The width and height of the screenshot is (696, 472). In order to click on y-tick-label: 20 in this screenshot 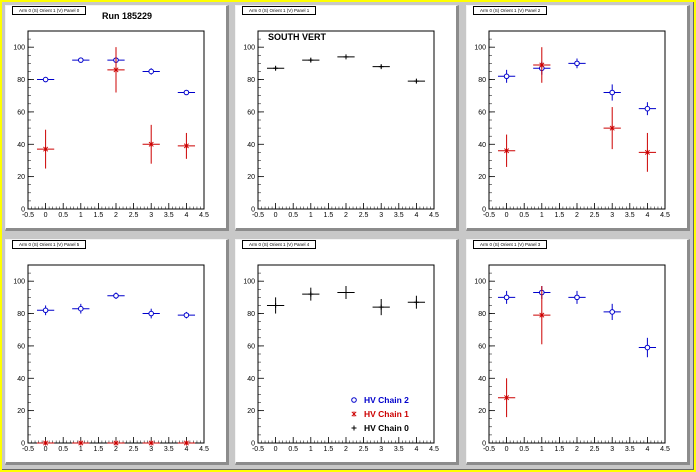, I will do `click(482, 177)`.